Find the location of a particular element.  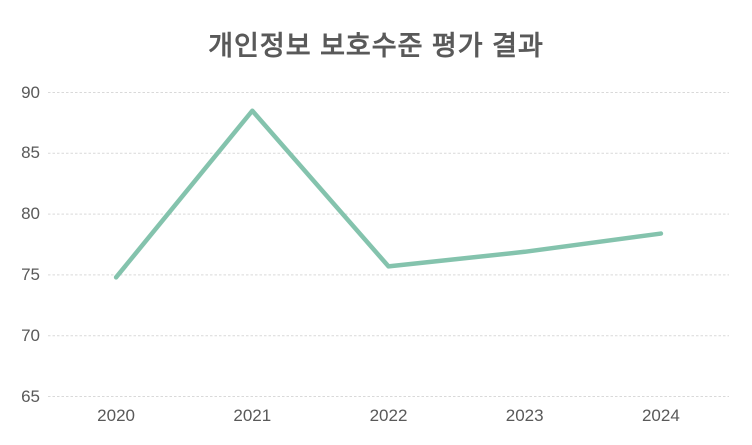

x-tick-label: 2024 is located at coordinates (660, 415).